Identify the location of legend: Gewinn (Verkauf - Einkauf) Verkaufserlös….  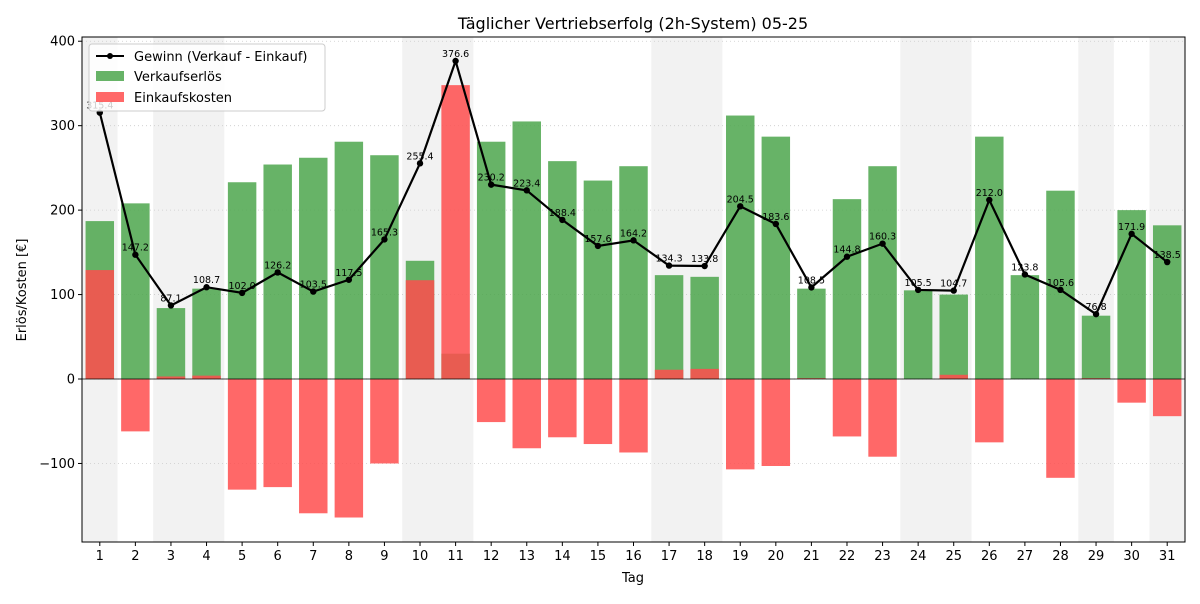
(207, 77).